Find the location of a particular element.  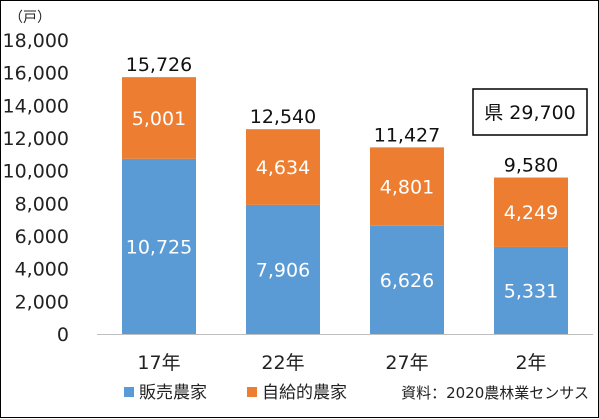

segment-value-label: 4,249 is located at coordinates (531, 213).